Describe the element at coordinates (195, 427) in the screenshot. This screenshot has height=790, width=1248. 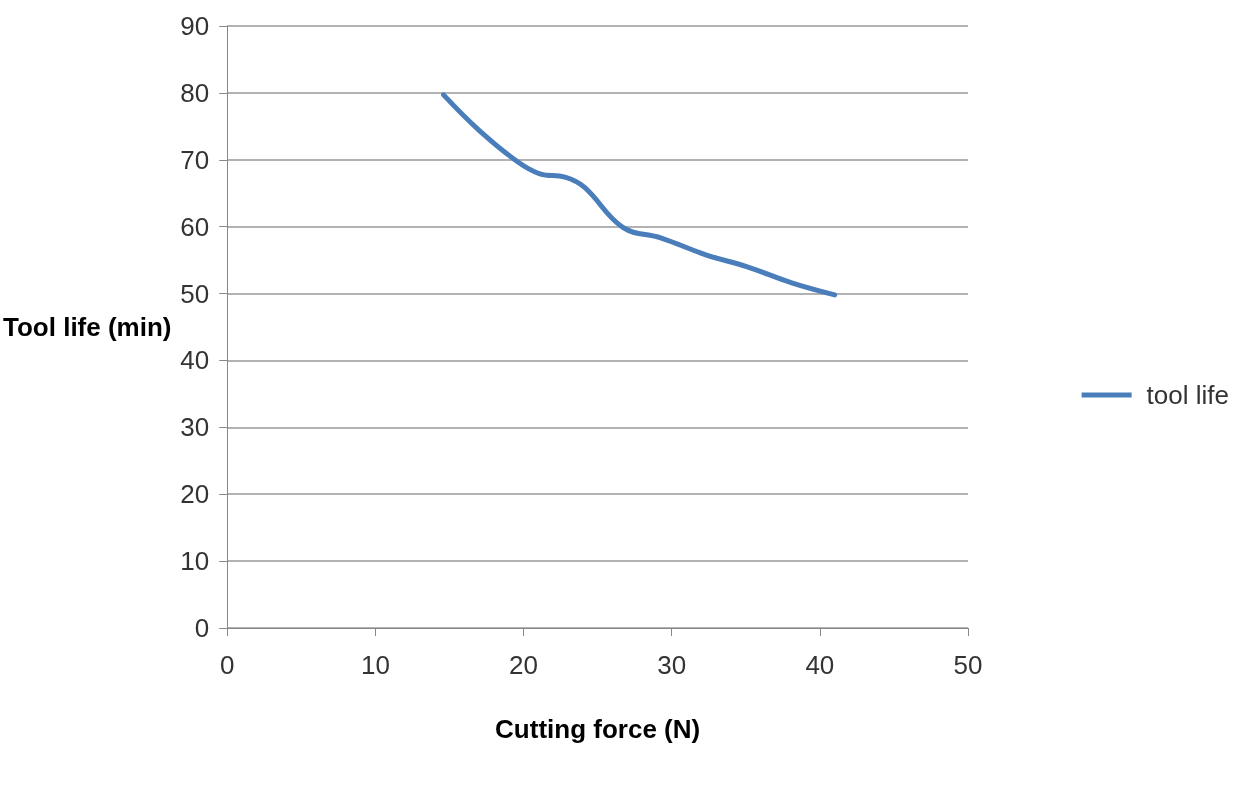
I see `y-tick-label: 30` at that location.